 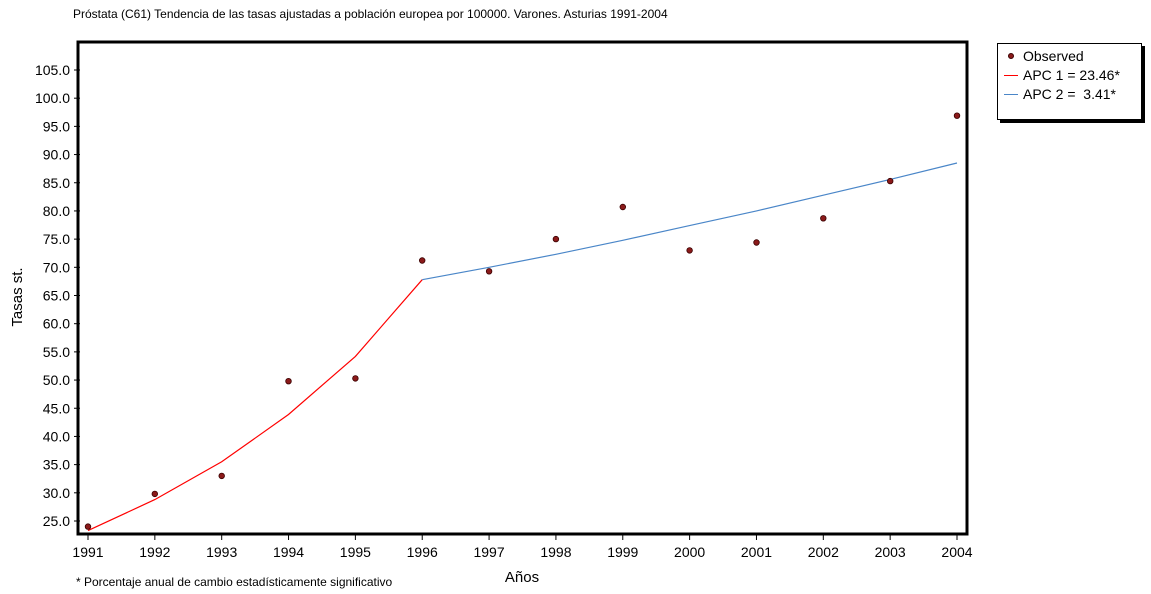 What do you see at coordinates (890, 552) in the screenshot?
I see `x-tick-label: 2003` at bounding box center [890, 552].